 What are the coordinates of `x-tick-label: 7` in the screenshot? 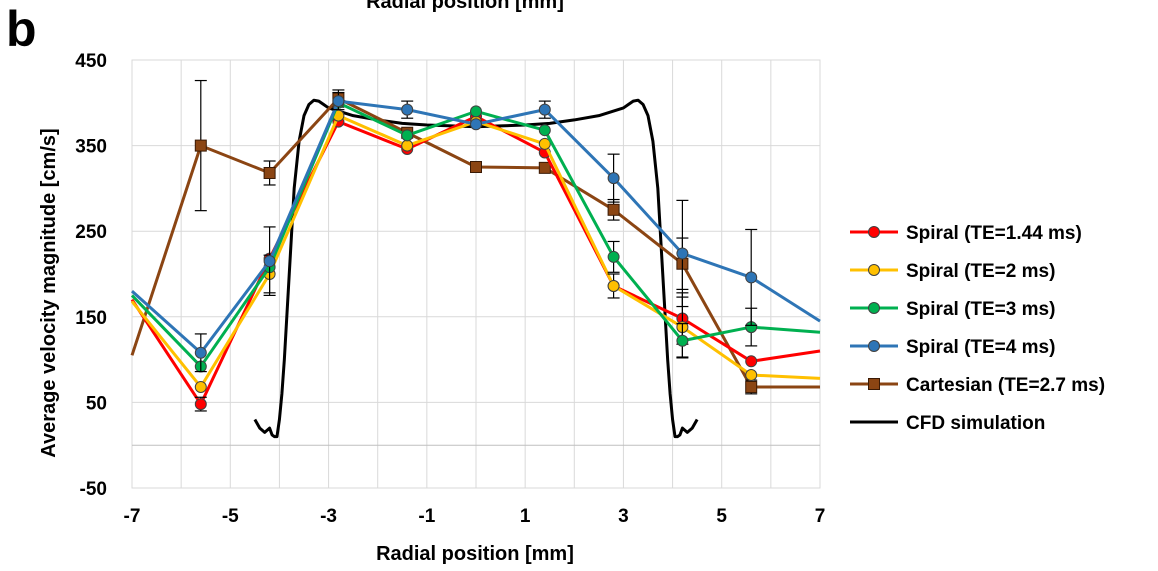 It's located at (820, 516).